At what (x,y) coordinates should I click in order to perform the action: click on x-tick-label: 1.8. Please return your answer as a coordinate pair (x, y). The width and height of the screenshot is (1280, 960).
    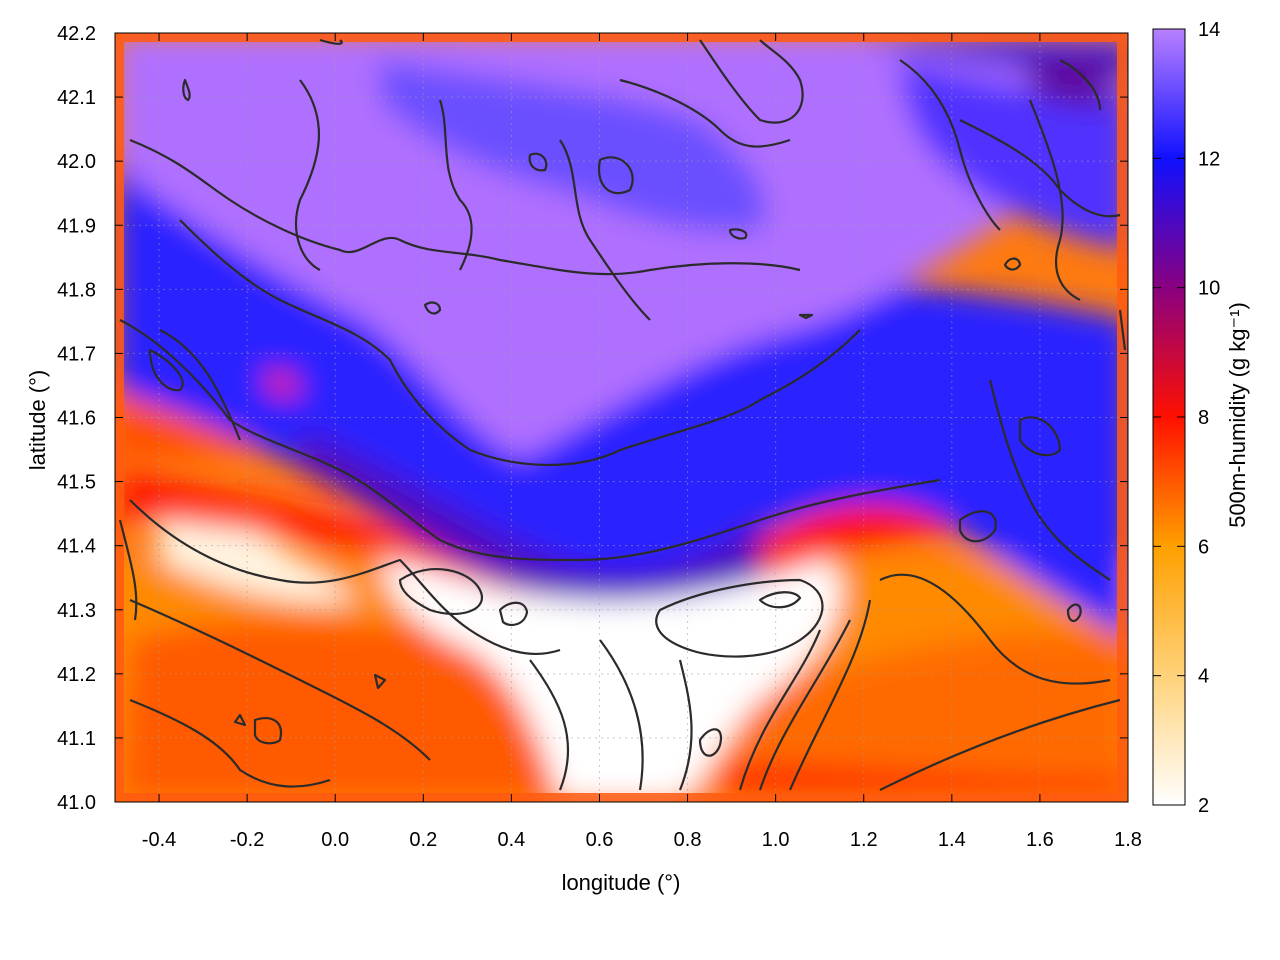
    Looking at the image, I should click on (1128, 840).